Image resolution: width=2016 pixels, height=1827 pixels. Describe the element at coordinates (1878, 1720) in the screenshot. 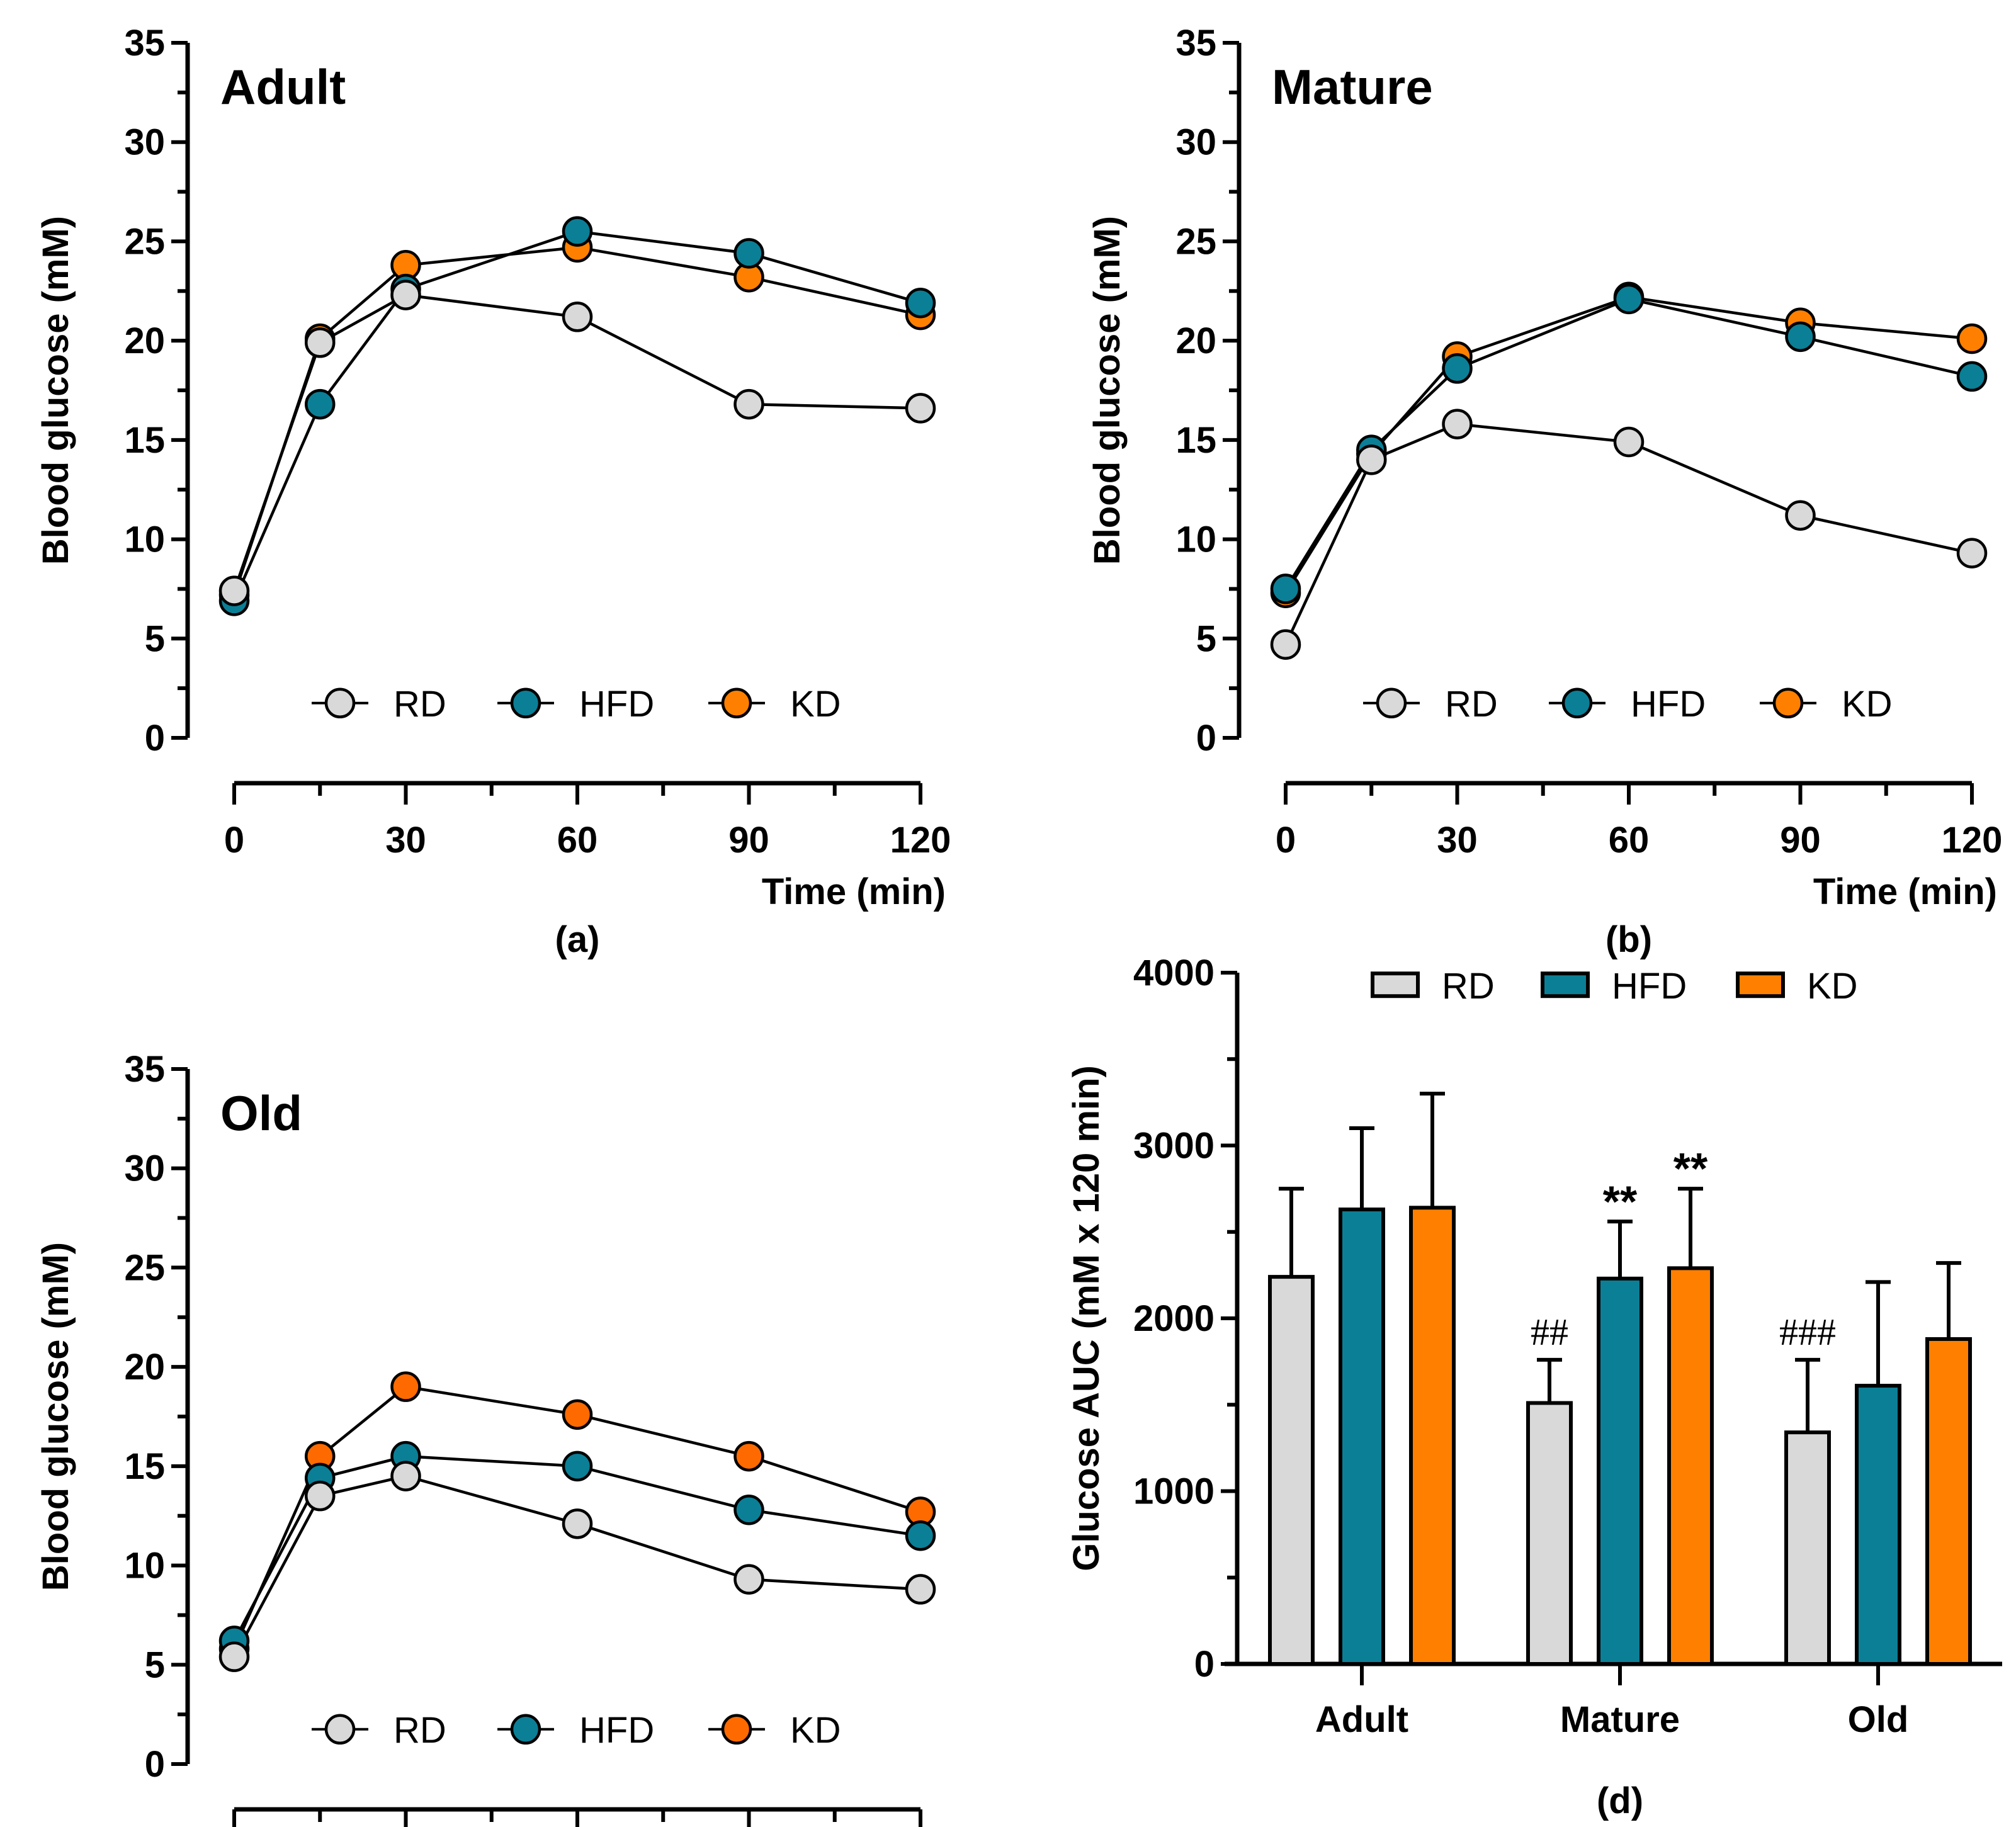

I see `x-tick-label: Old` at that location.